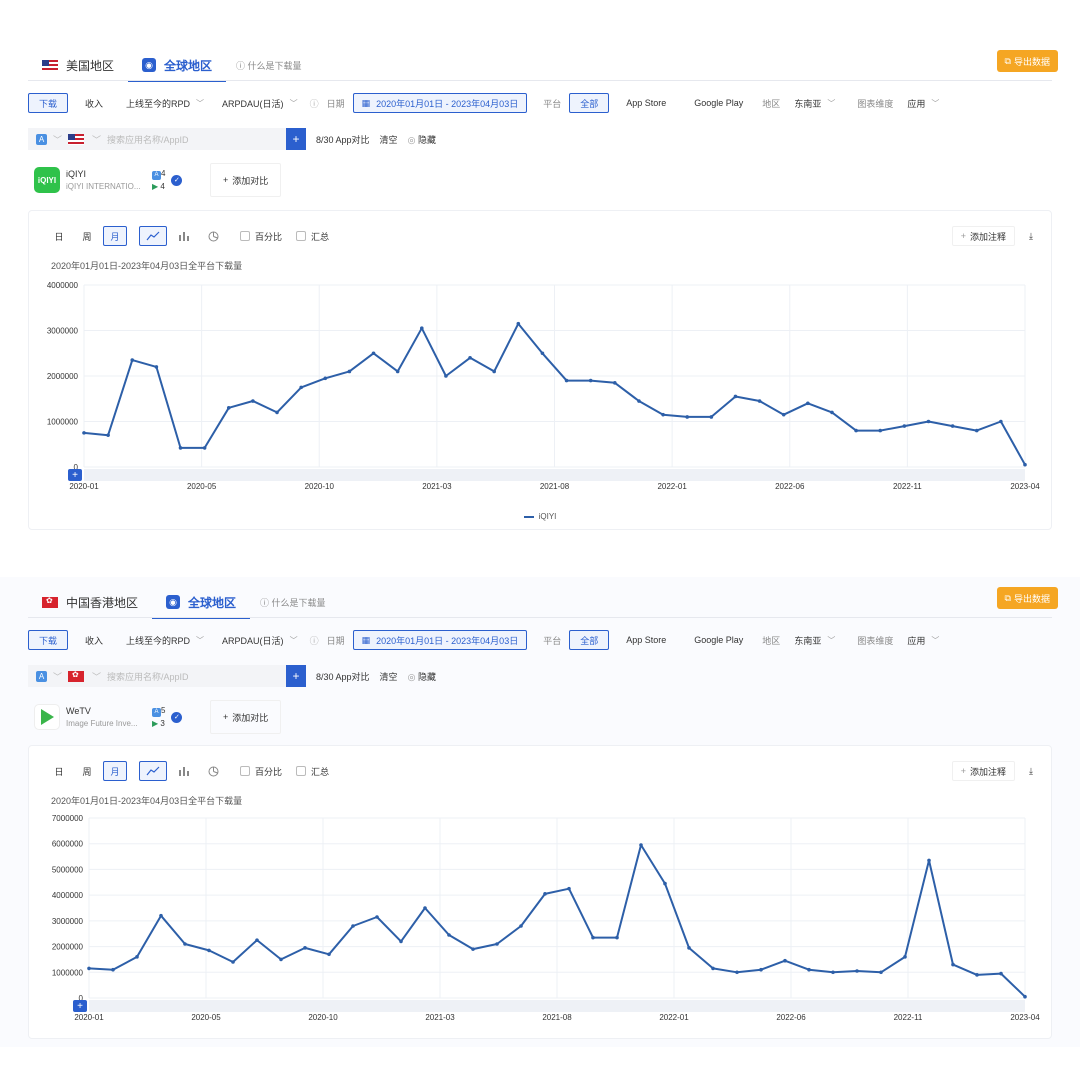  Describe the element at coordinates (206, 1017) in the screenshot. I see `x-tick-label: 2020-05` at that location.